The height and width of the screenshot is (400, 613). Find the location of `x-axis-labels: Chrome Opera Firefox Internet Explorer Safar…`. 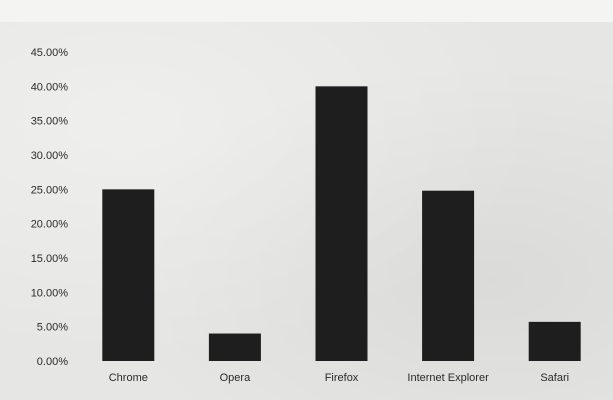

x-axis-labels: Chrome Opera Firefox Internet Explorer Safar… is located at coordinates (339, 378).